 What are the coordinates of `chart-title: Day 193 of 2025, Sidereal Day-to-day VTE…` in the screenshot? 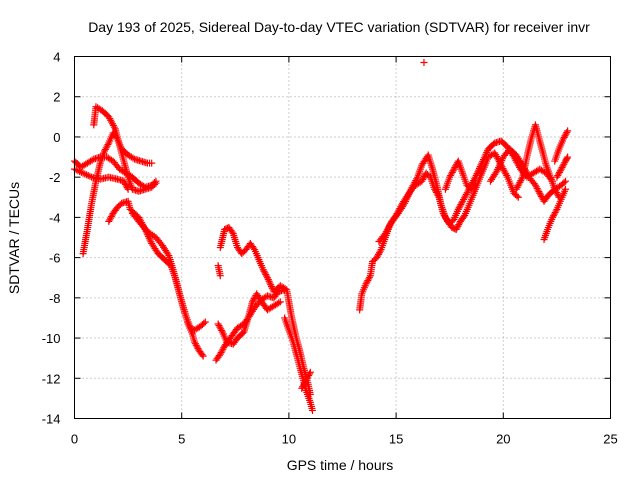 It's located at (339, 27).